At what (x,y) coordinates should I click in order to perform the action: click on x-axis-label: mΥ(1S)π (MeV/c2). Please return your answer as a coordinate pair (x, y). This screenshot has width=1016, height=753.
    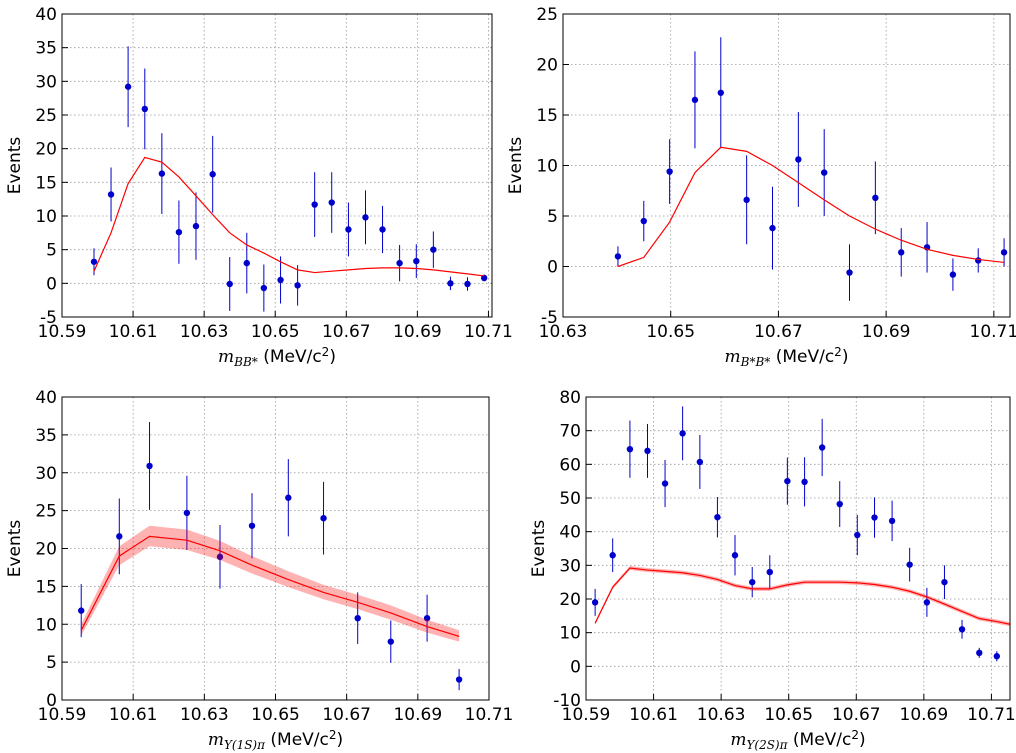
    Looking at the image, I should click on (275, 740).